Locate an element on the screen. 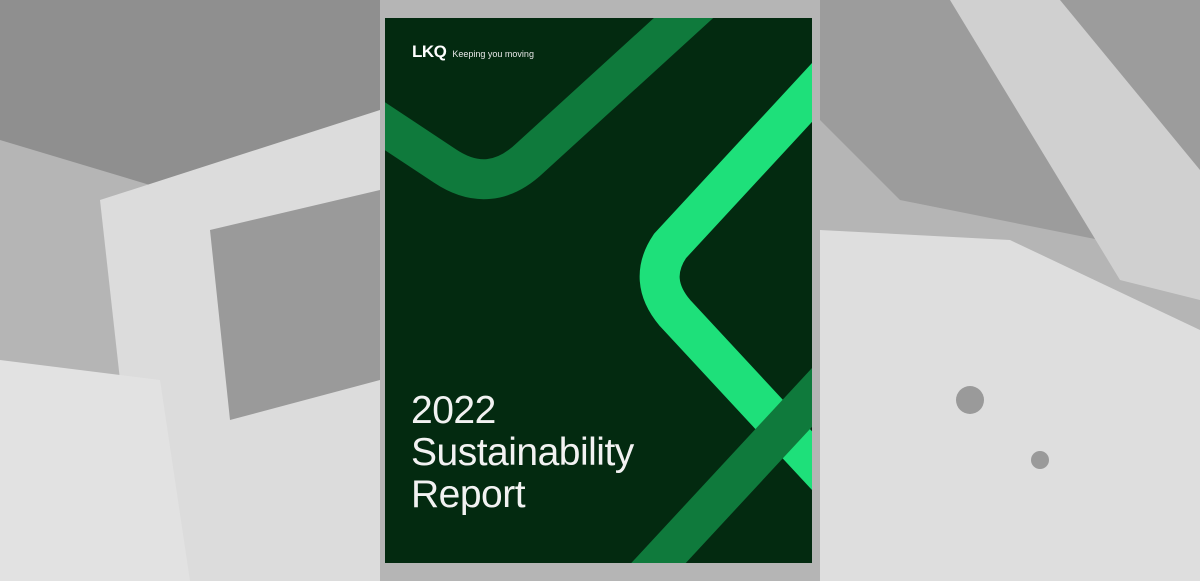 This screenshot has width=1200, height=581. stripe-bright is located at coordinates (725, 277).